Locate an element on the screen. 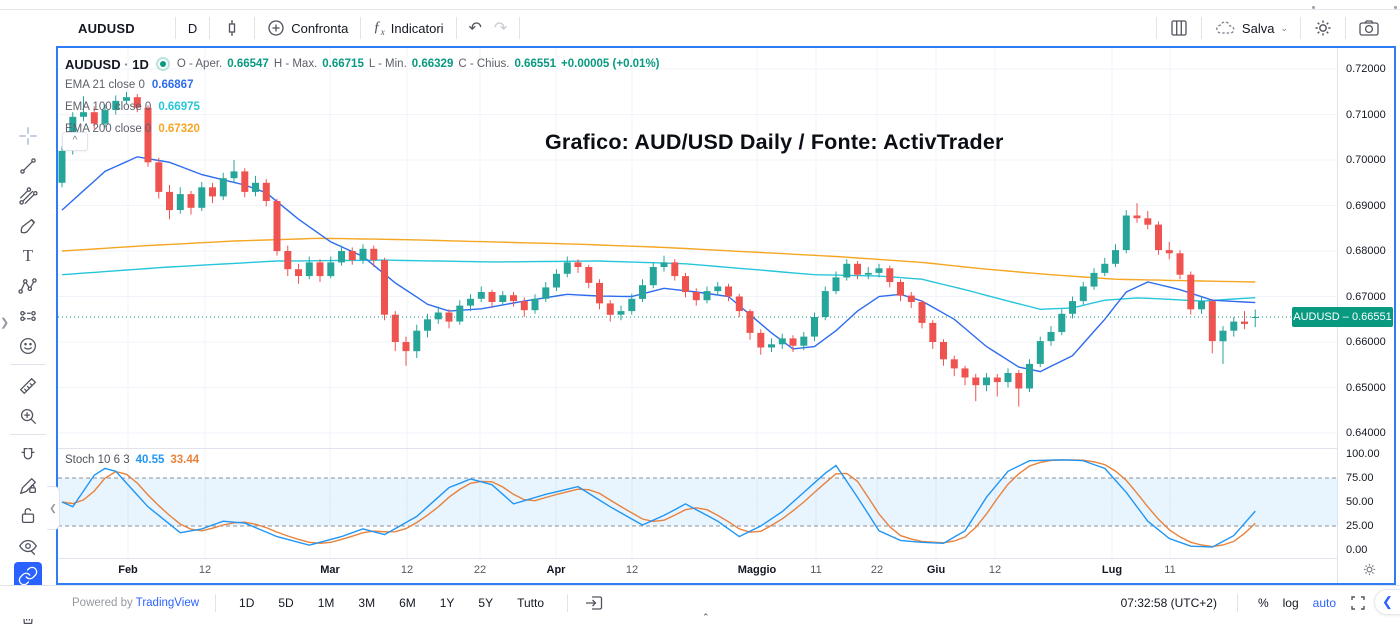  tool-crosshair-icon is located at coordinates (28, 136).